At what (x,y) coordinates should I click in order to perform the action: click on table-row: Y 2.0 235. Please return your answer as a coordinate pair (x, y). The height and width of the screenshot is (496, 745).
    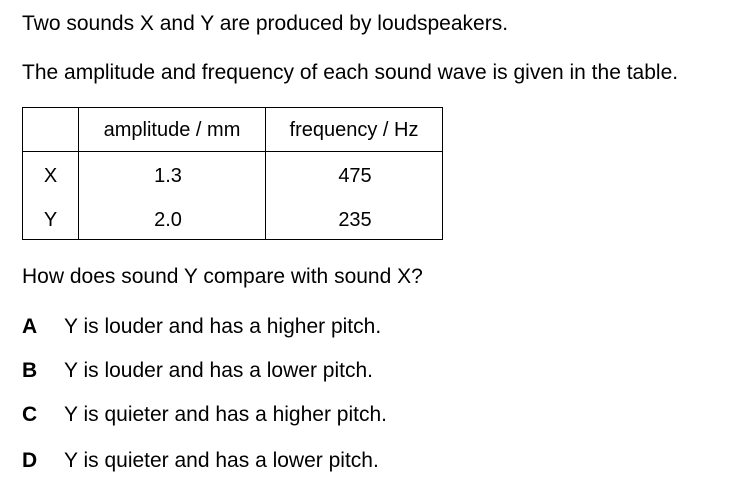
    Looking at the image, I should click on (232, 220).